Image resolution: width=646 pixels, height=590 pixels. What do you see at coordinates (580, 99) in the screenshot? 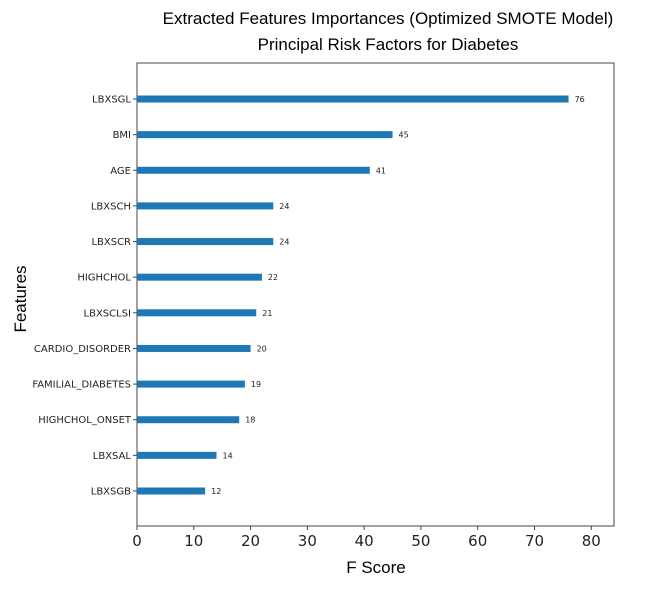
I see `data-label: 76` at bounding box center [580, 99].